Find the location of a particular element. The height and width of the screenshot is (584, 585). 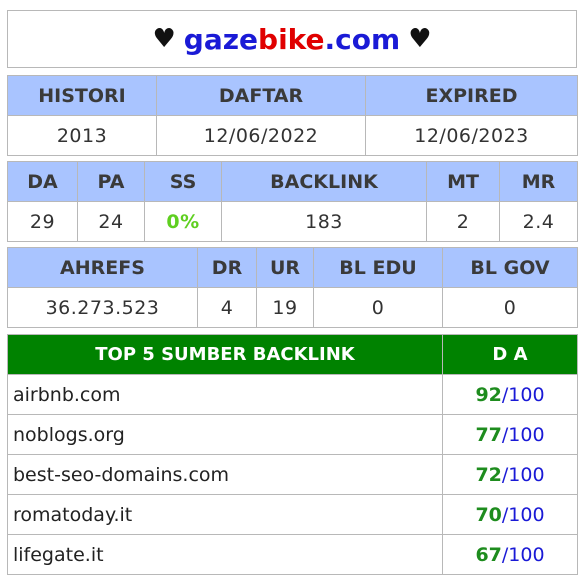

ahrefs-value-row: 36.273.523 4 19 0 0 is located at coordinates (292, 307).